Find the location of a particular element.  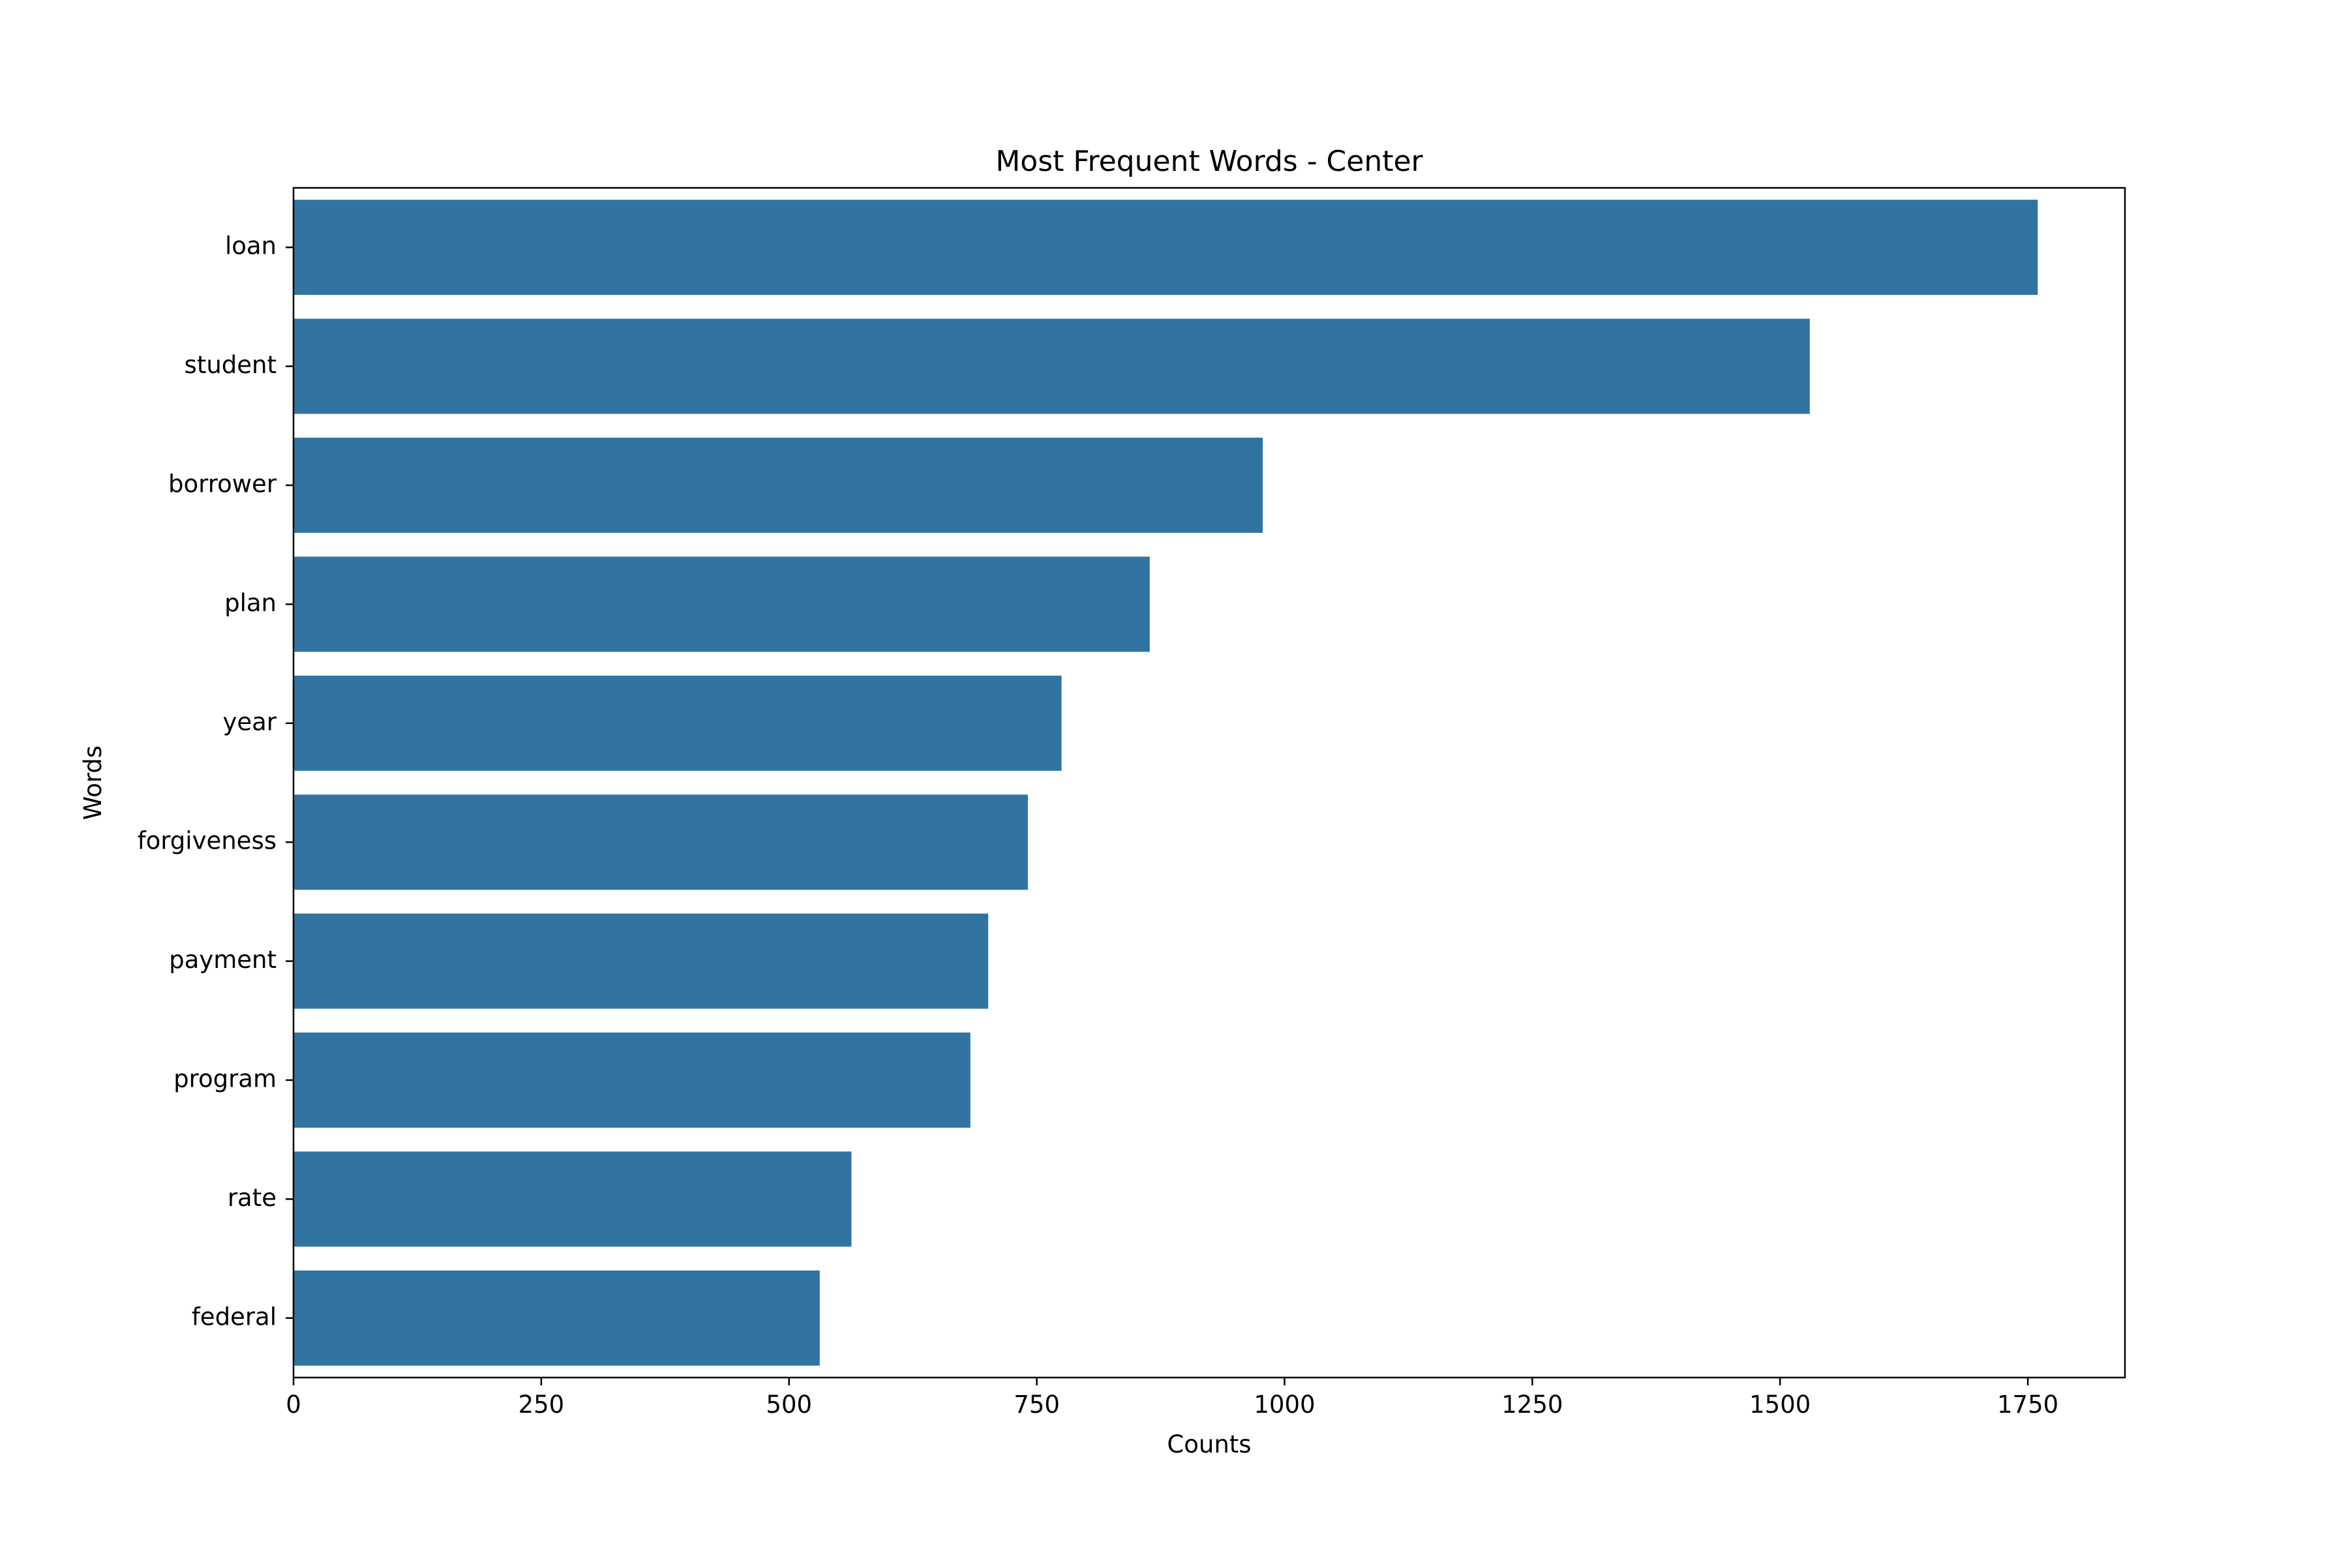

bar-plan is located at coordinates (722, 604).